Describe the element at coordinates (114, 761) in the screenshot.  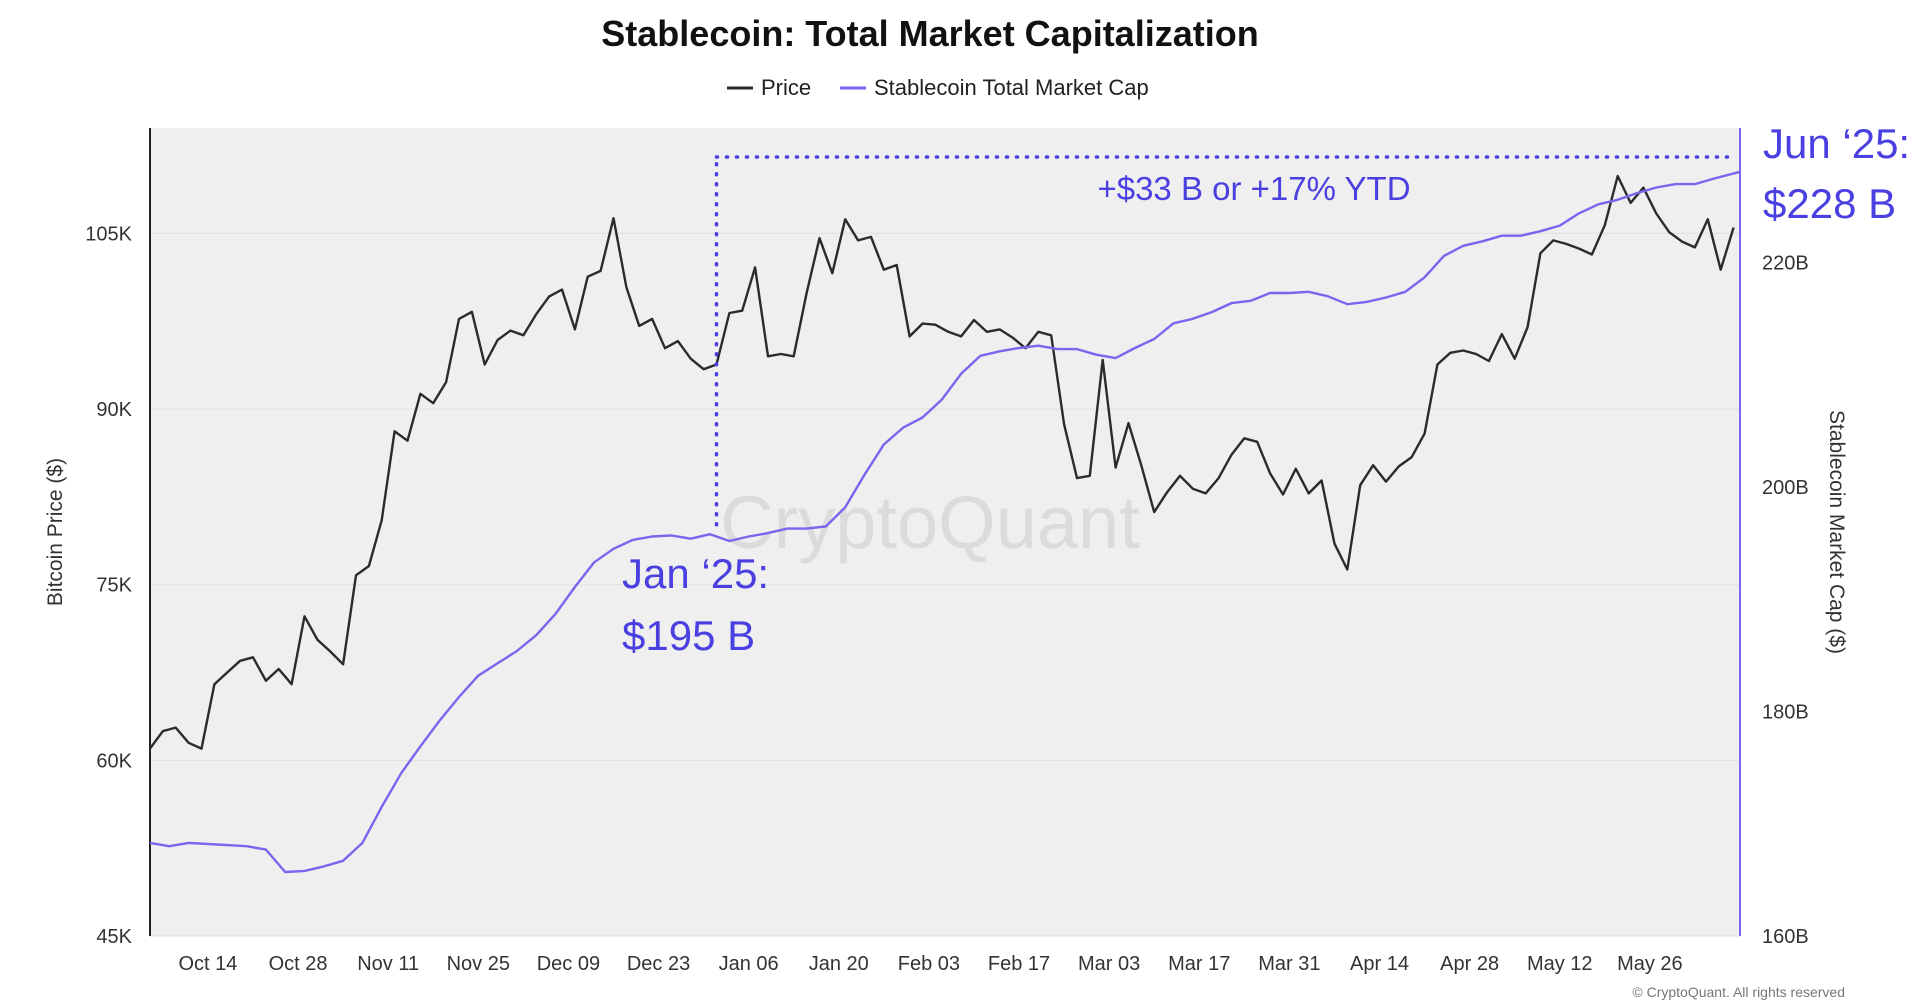
I see `left-tick-label: 60K` at that location.